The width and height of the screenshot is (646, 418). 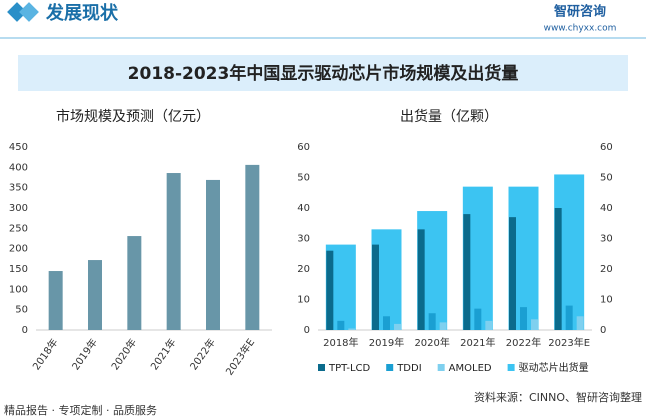 What do you see at coordinates (606, 300) in the screenshot?
I see `y2-tick-label: 10` at bounding box center [606, 300].